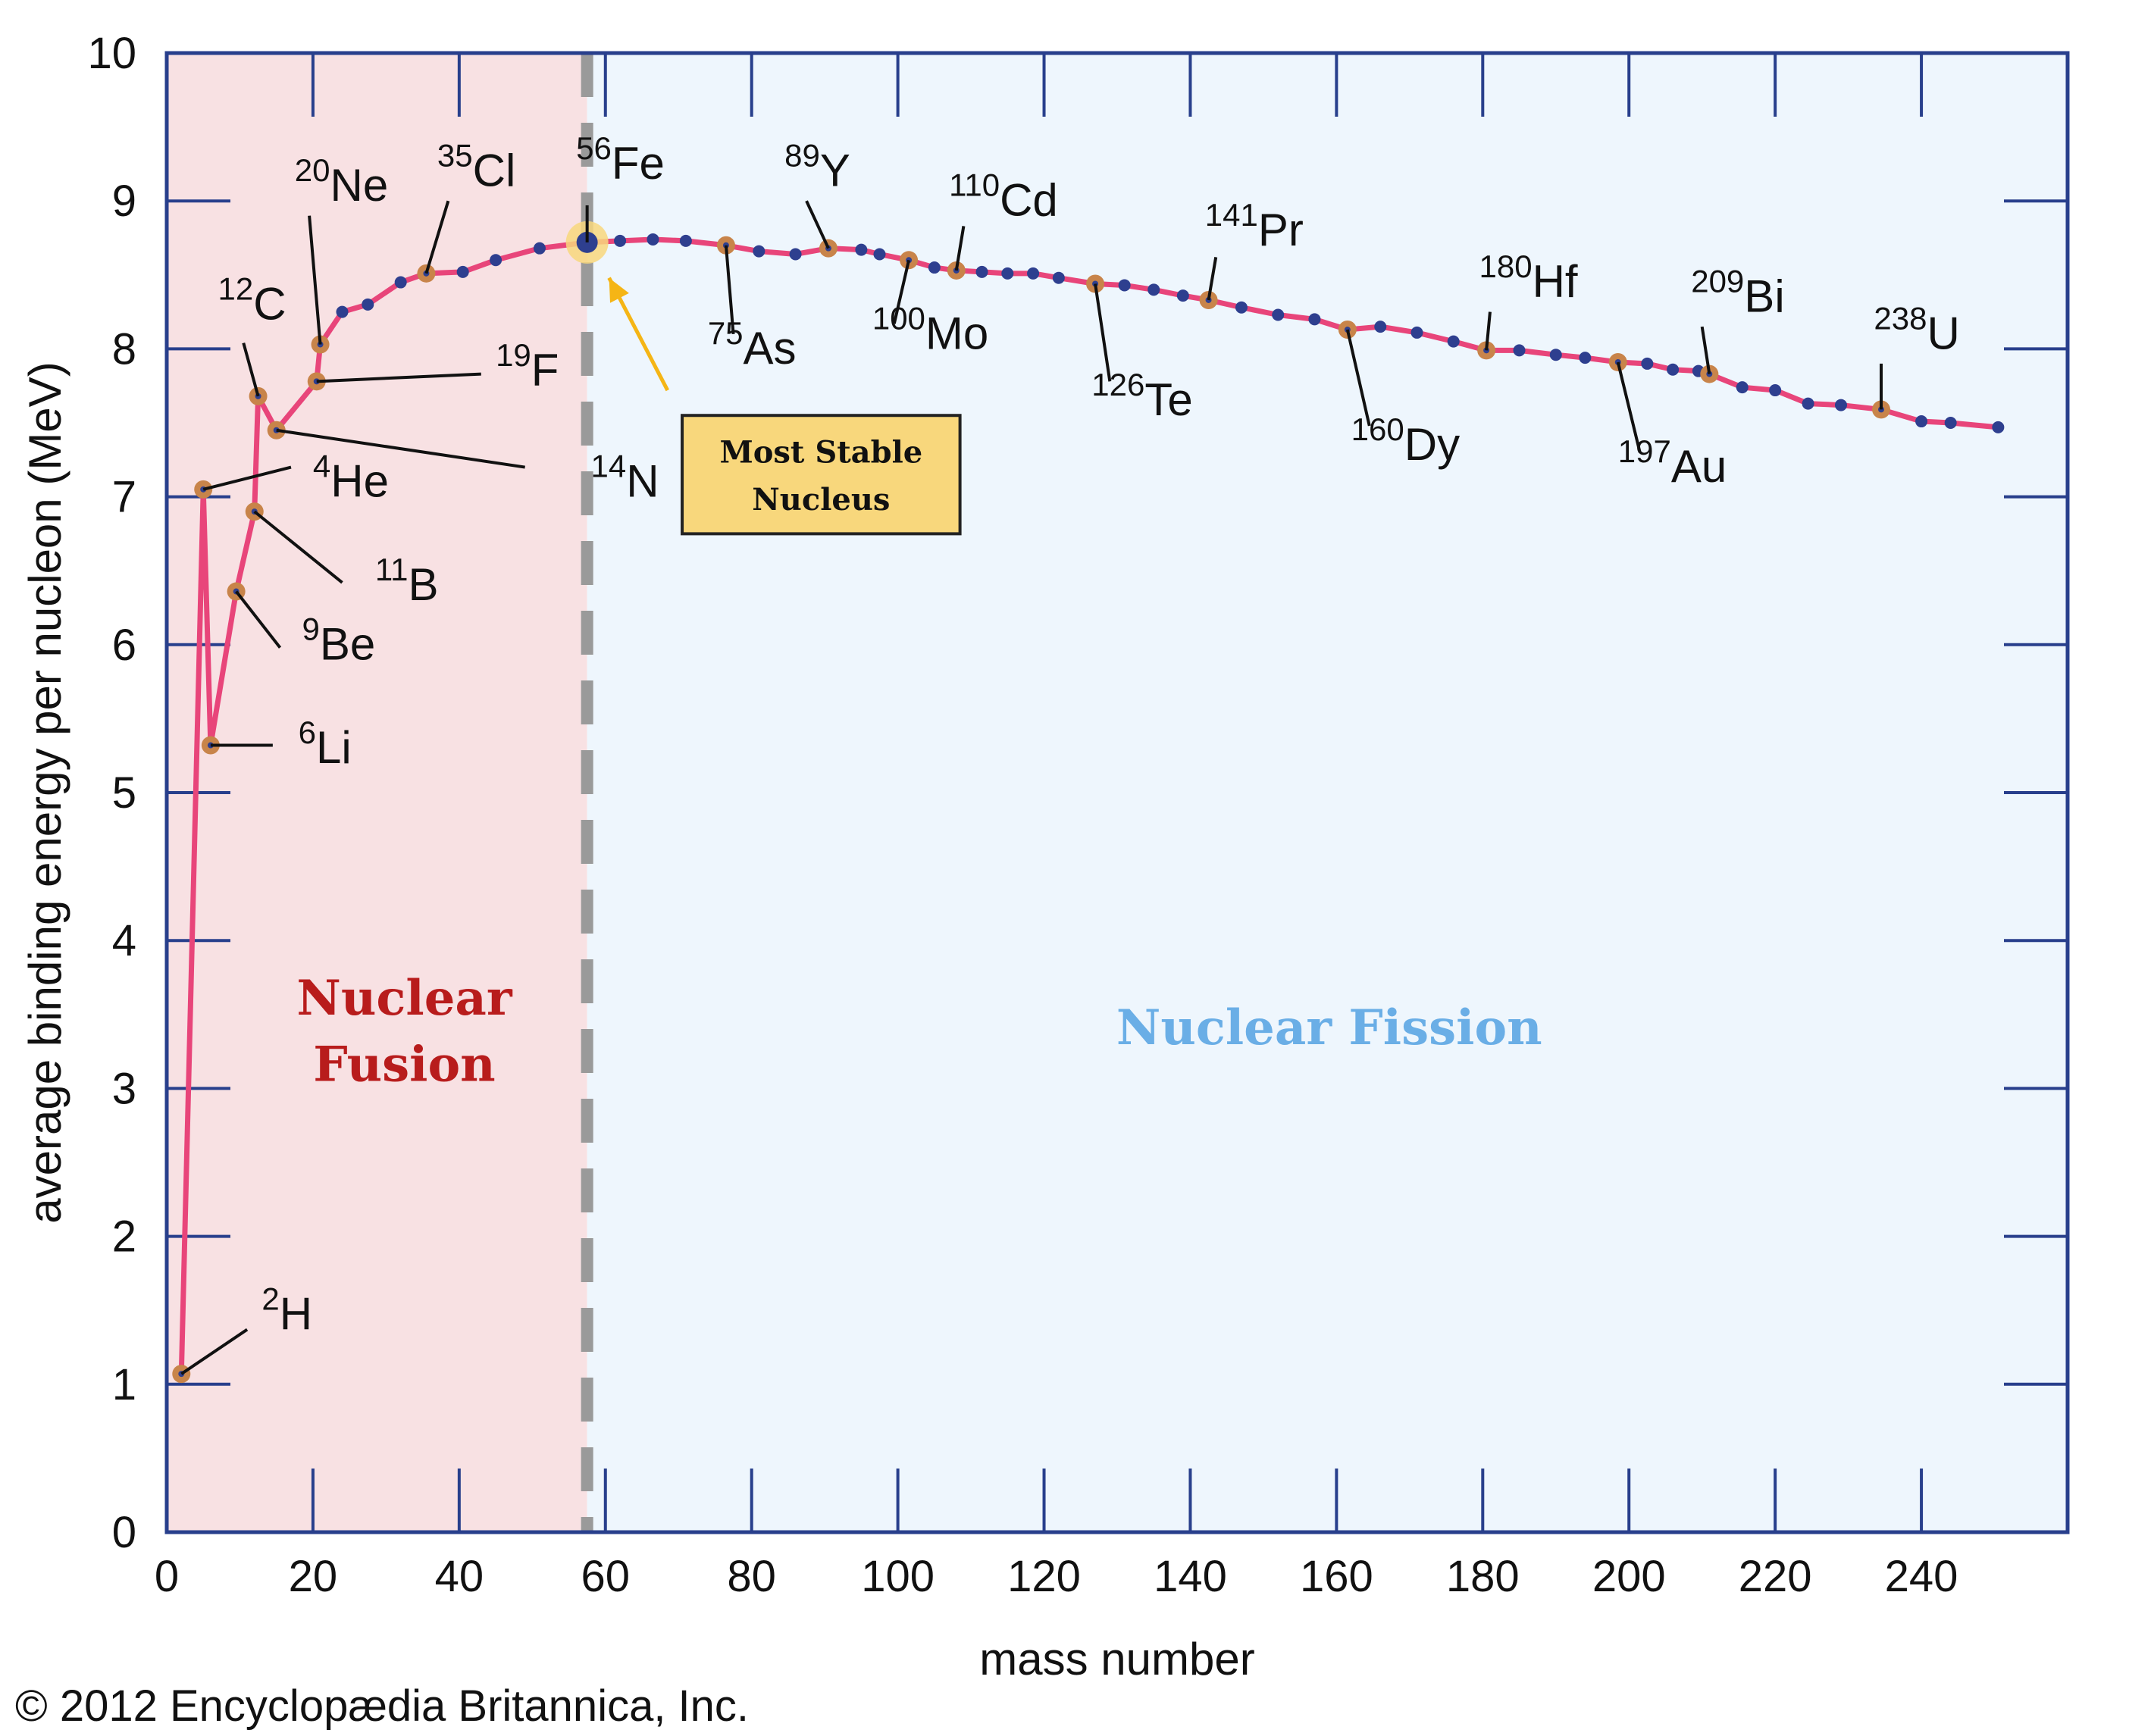  I want to click on nuclide-label-F: 19F, so click(527, 366).